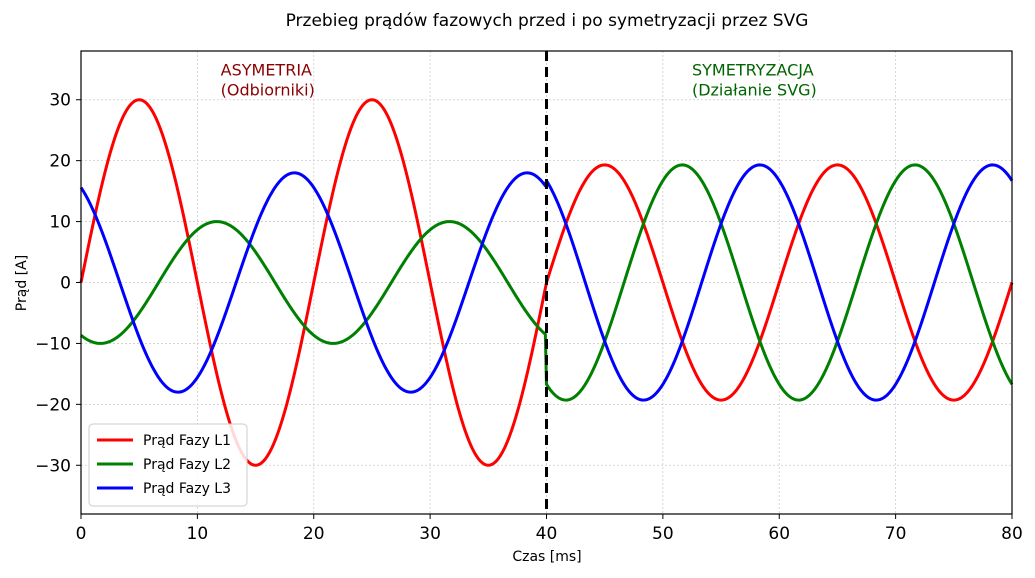  What do you see at coordinates (896, 534) in the screenshot?
I see `x-tick-label: 70` at bounding box center [896, 534].